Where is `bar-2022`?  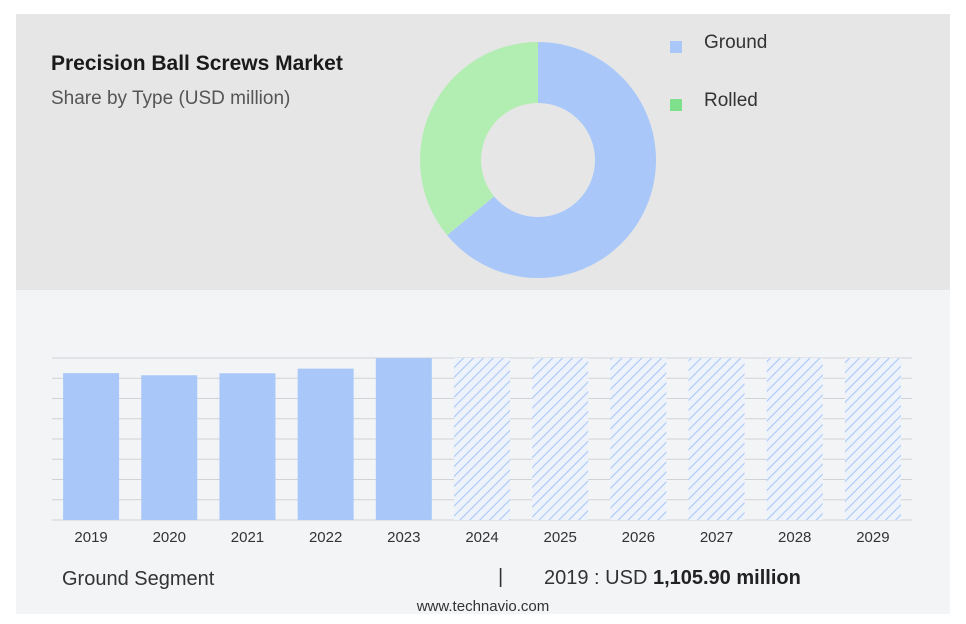 bar-2022 is located at coordinates (325, 444).